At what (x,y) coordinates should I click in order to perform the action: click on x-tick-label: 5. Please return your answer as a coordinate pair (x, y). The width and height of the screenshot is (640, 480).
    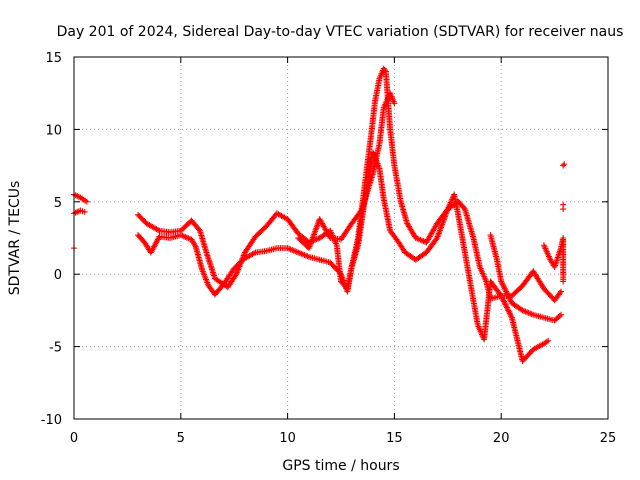
    Looking at the image, I should click on (181, 438).